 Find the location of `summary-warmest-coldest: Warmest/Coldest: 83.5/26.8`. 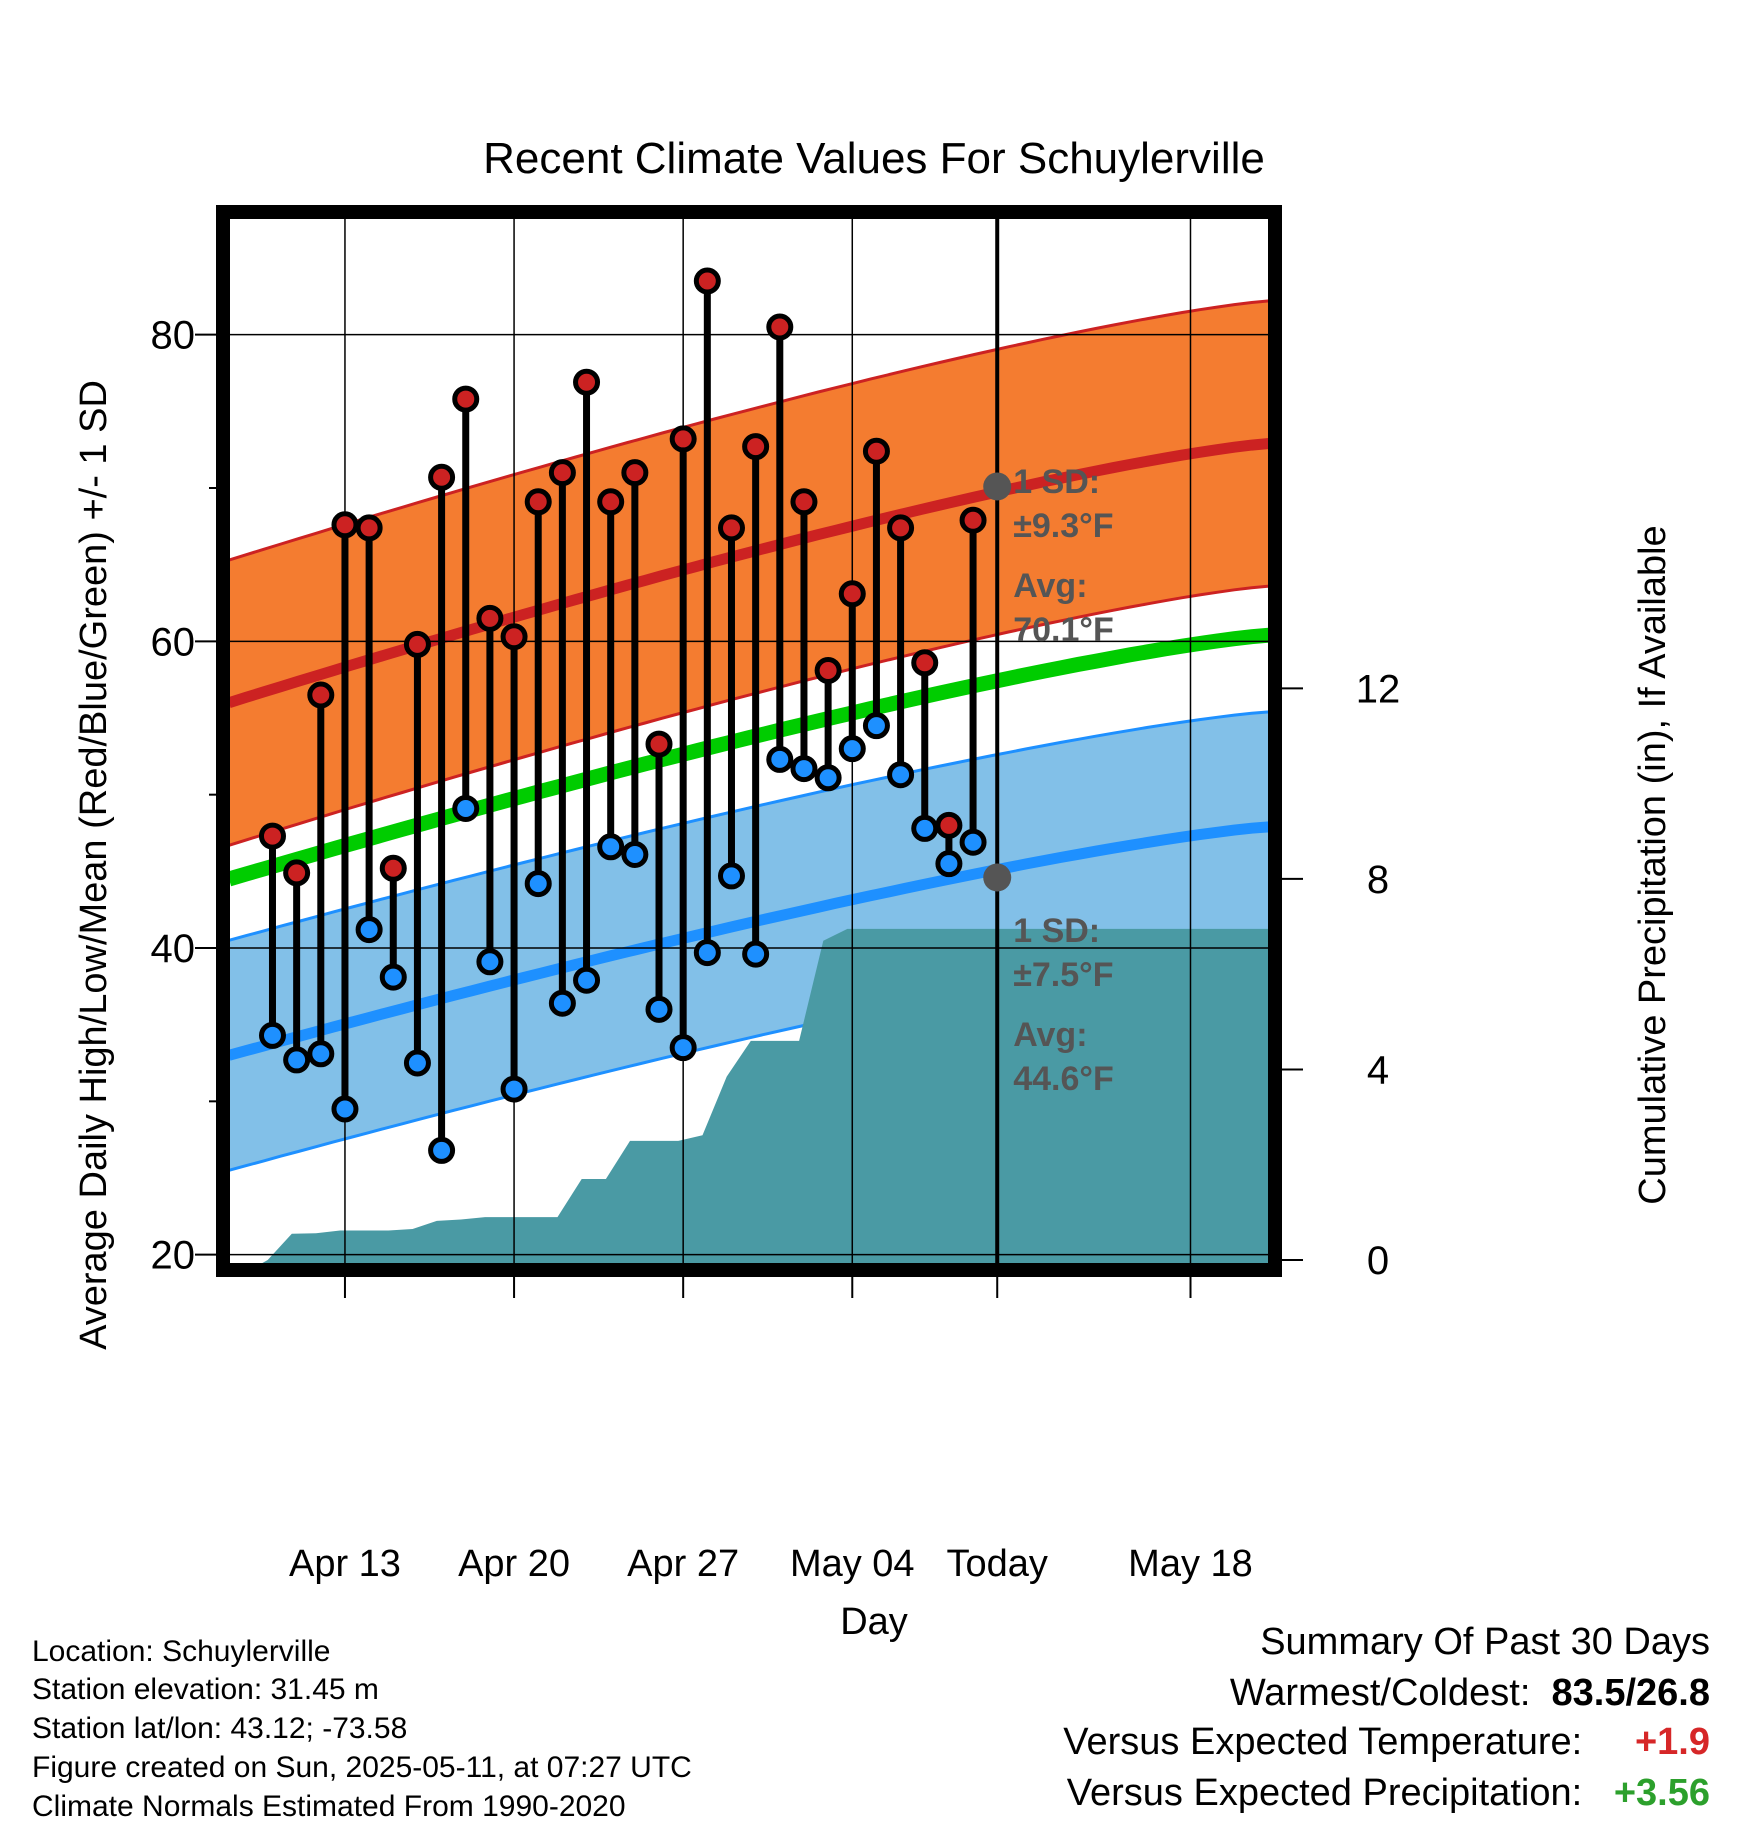

summary-warmest-coldest: Warmest/Coldest: 83.5/26.8 is located at coordinates (1470, 1693).